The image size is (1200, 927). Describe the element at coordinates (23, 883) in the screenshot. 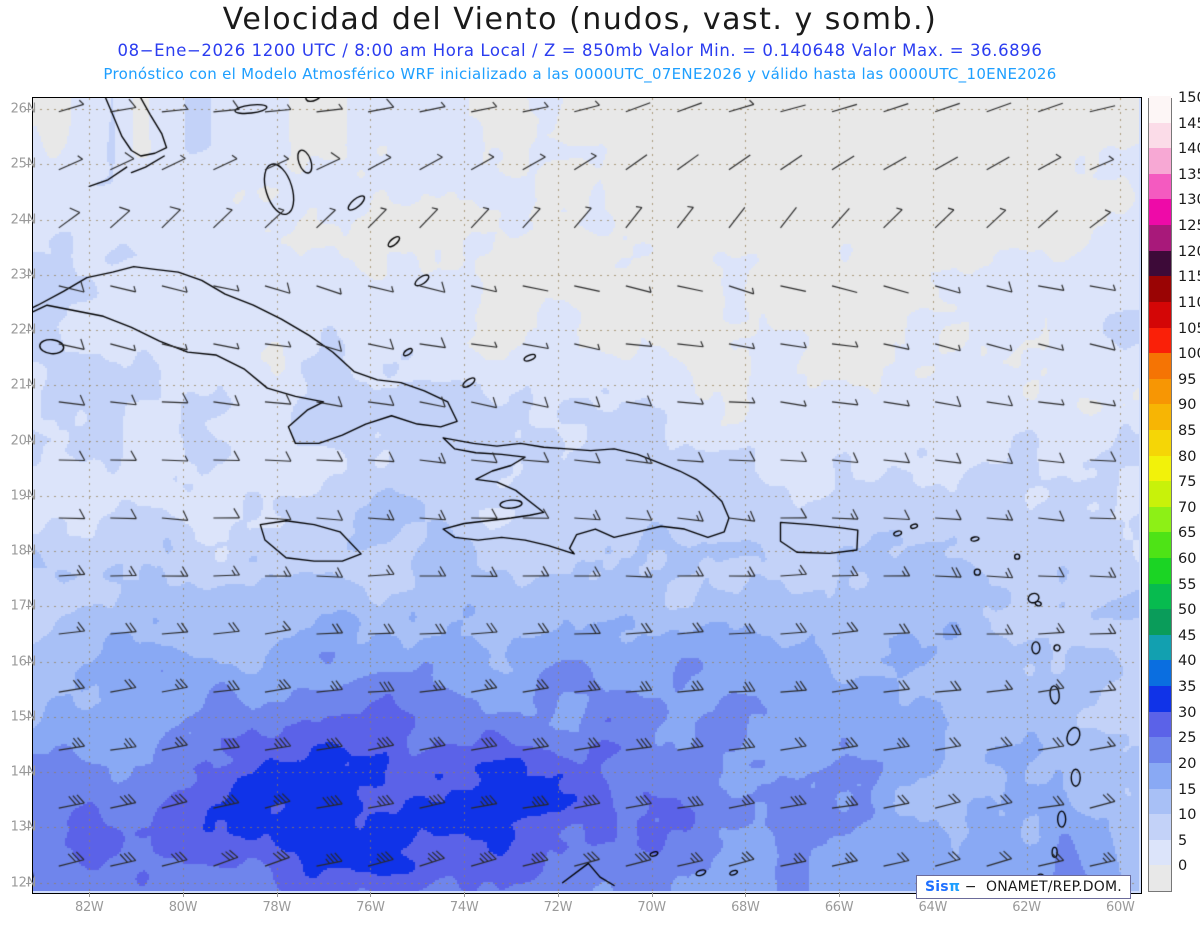

I see `latitude-tick-label: 12N` at that location.